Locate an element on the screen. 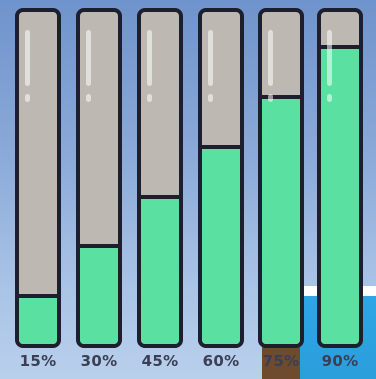 The width and height of the screenshot is (376, 379). percent-label-5: 75% is located at coordinates (281, 361).